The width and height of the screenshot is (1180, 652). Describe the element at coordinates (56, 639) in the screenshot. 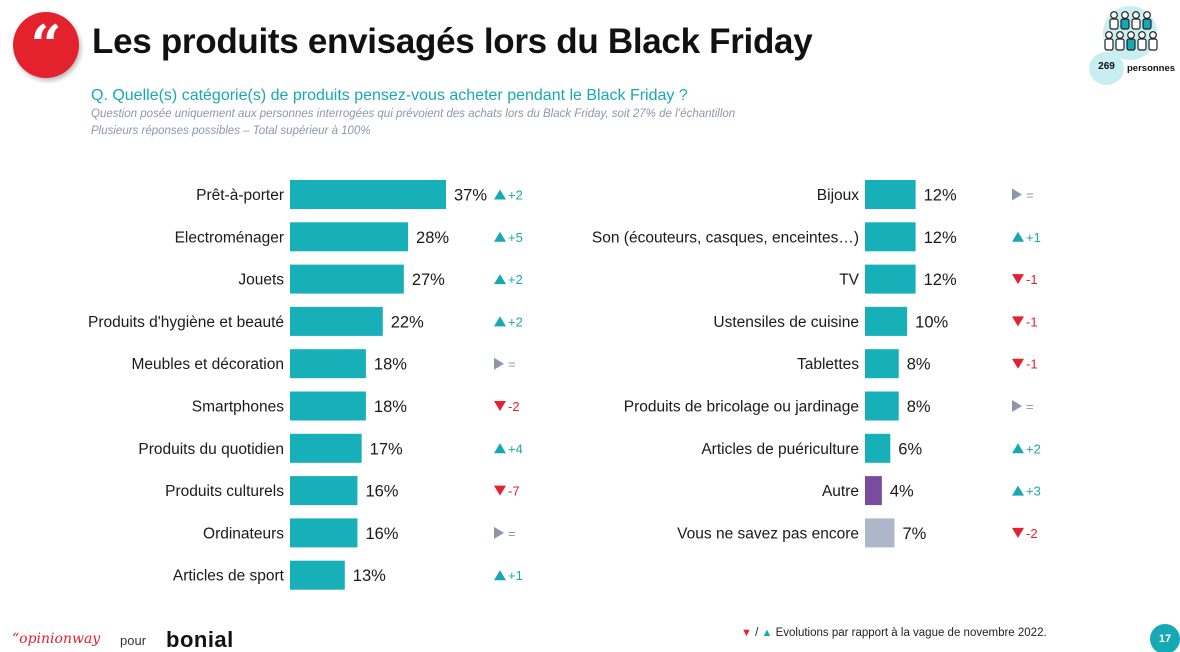

I see `opinionway-logo: “opinionway` at that location.